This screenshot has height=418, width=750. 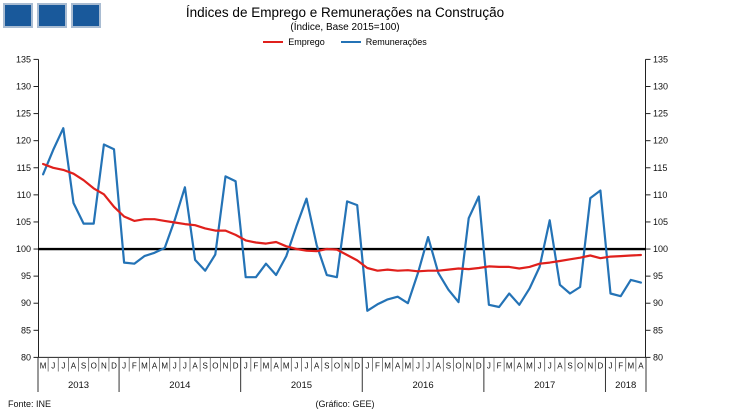 I want to click on y-axis-right-labels: 80 85 90 95 100 105 110 115 120 125 130 135, so click(x=660, y=208).